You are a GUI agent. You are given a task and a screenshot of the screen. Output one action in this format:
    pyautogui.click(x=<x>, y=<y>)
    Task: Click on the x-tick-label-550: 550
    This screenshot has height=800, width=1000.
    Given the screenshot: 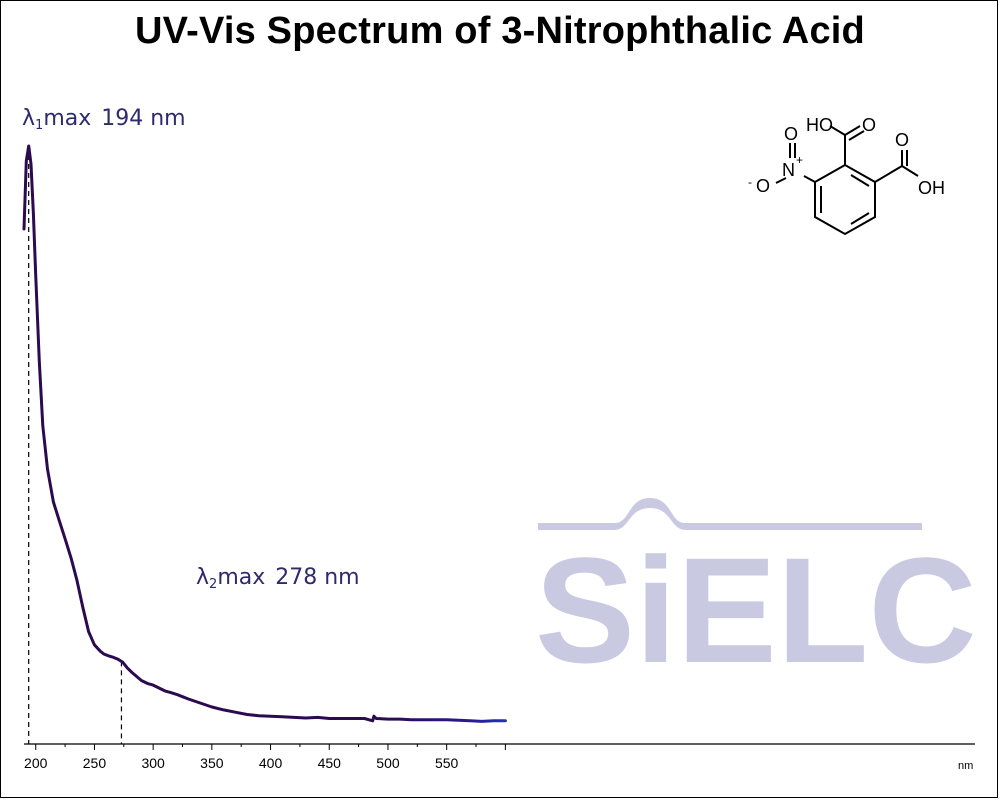 What is the action you would take?
    pyautogui.click(x=447, y=763)
    